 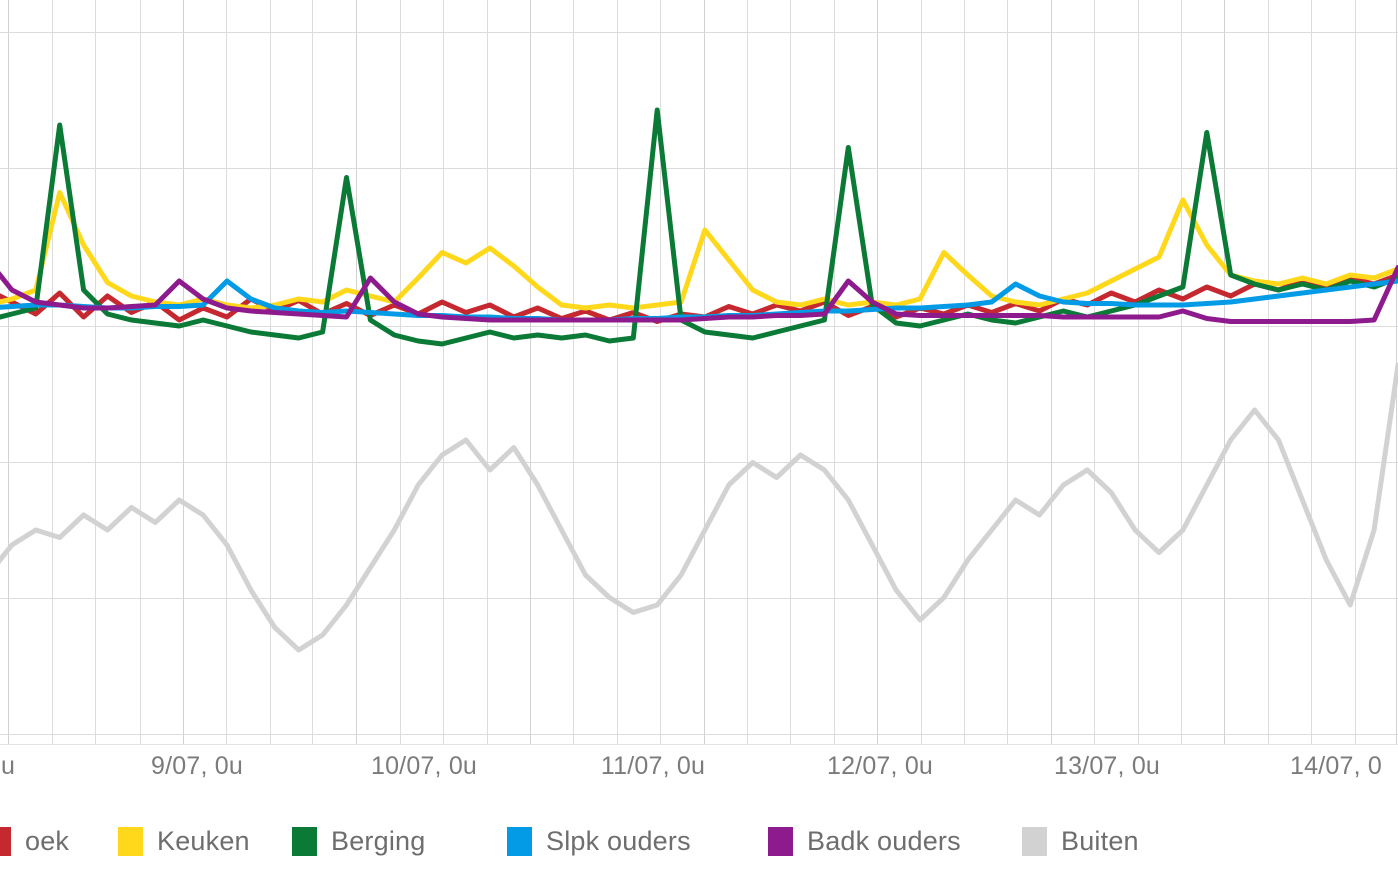 What do you see at coordinates (378, 840) in the screenshot?
I see `legend-item-label: Berging` at bounding box center [378, 840].